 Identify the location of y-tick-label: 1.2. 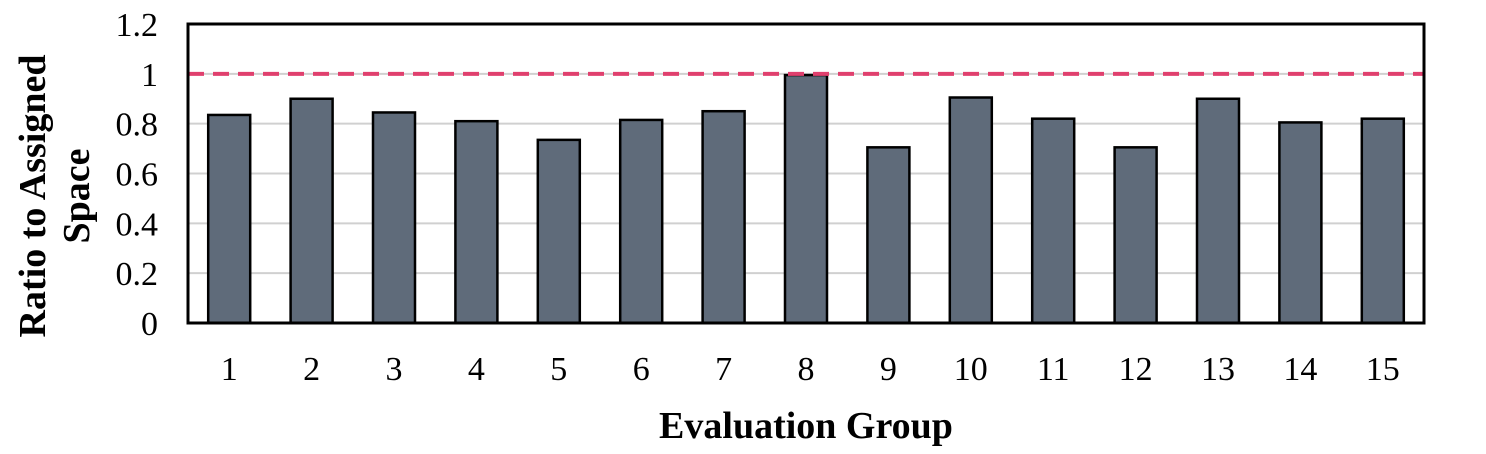
(137, 25).